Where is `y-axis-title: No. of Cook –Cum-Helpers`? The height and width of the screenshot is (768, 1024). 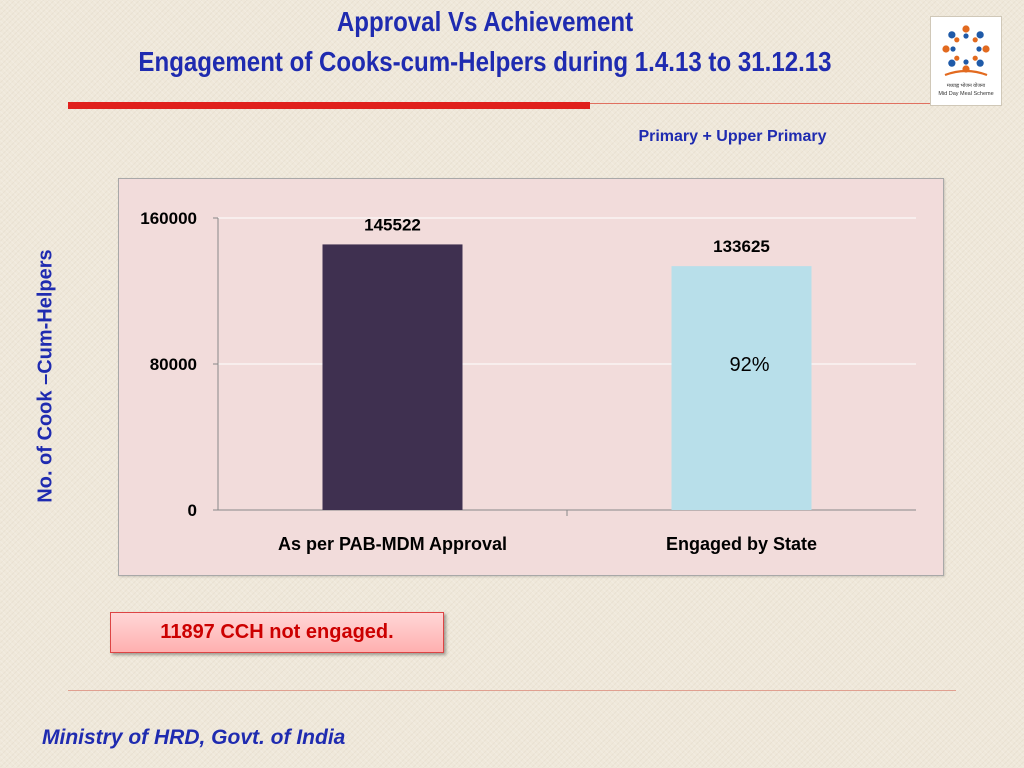 y-axis-title: No. of Cook –Cum-Helpers is located at coordinates (45, 376).